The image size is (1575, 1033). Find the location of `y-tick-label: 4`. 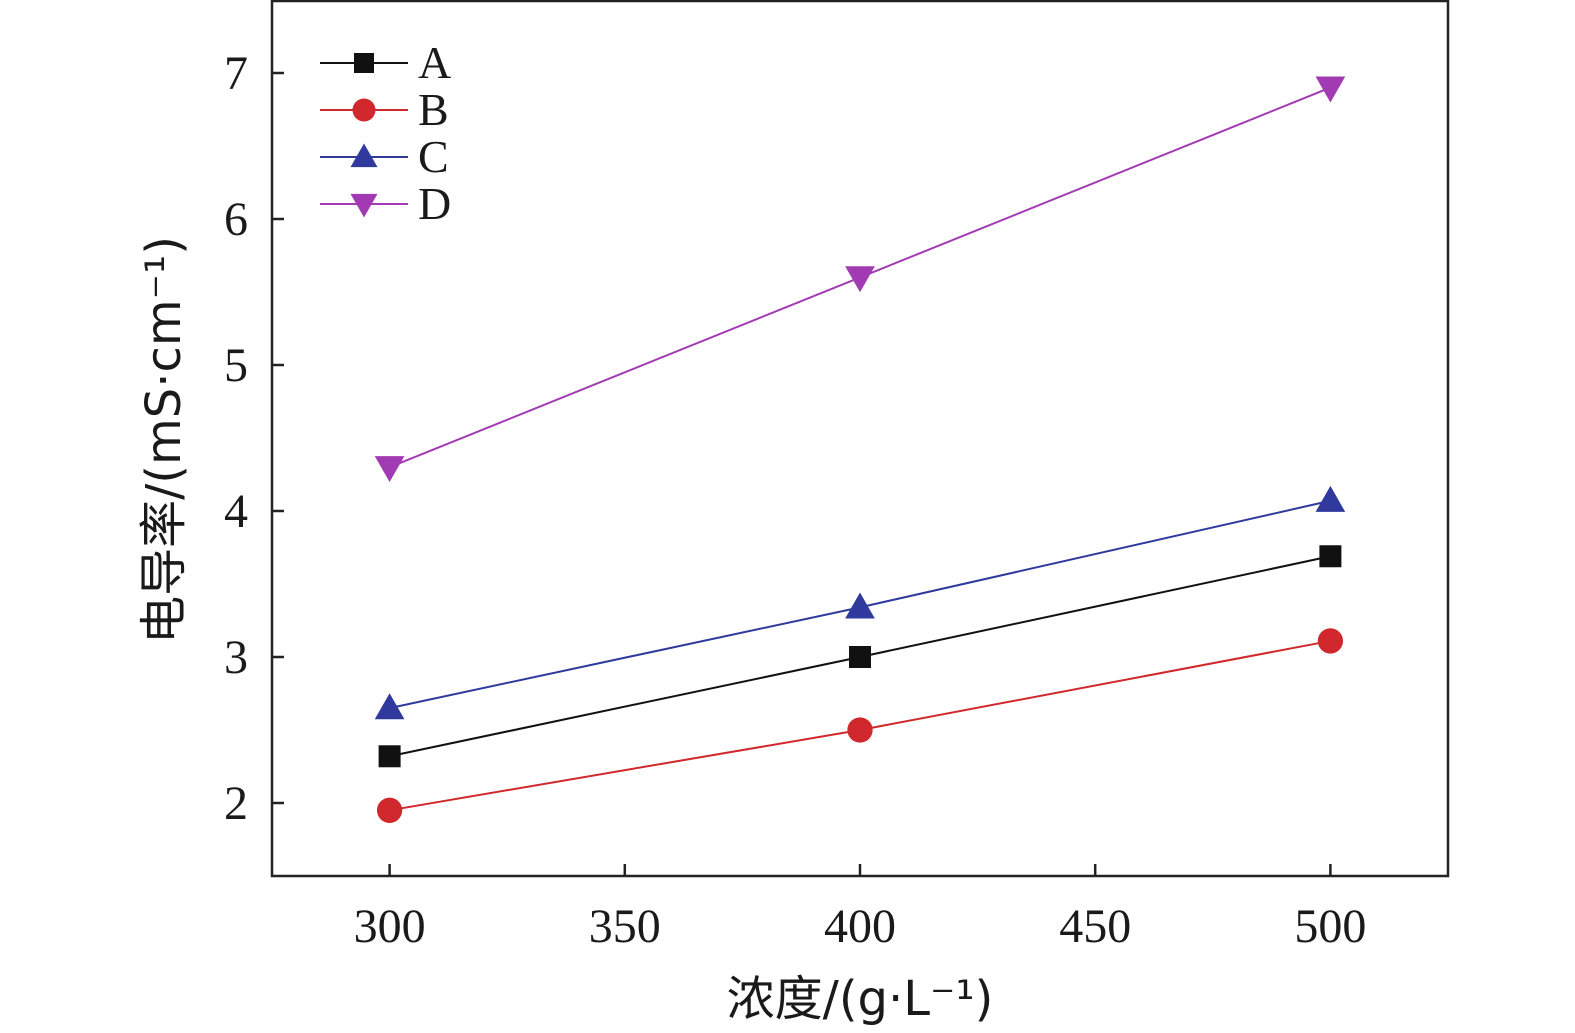

y-tick-label: 4 is located at coordinates (236, 511).